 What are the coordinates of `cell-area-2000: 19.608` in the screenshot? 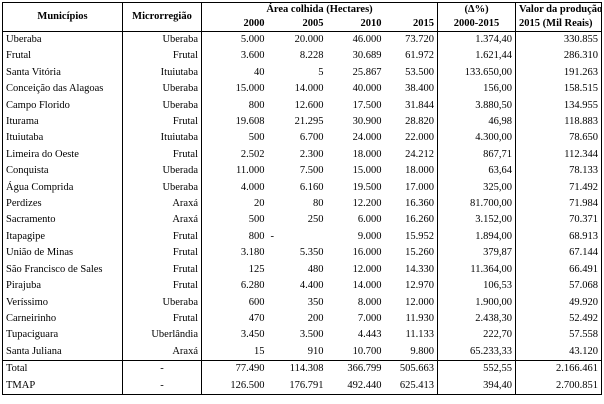 It's located at (234, 122).